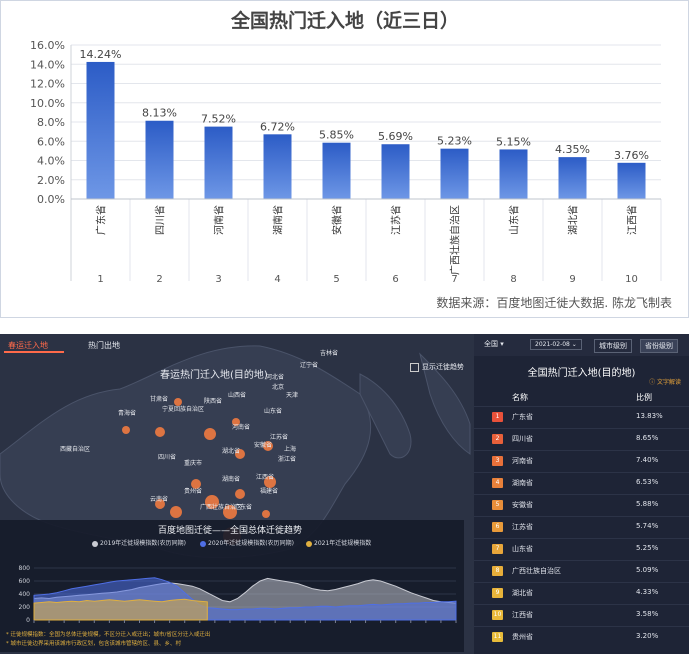  Describe the element at coordinates (514, 220) in the screenshot. I see `category-label: 山东省` at that location.